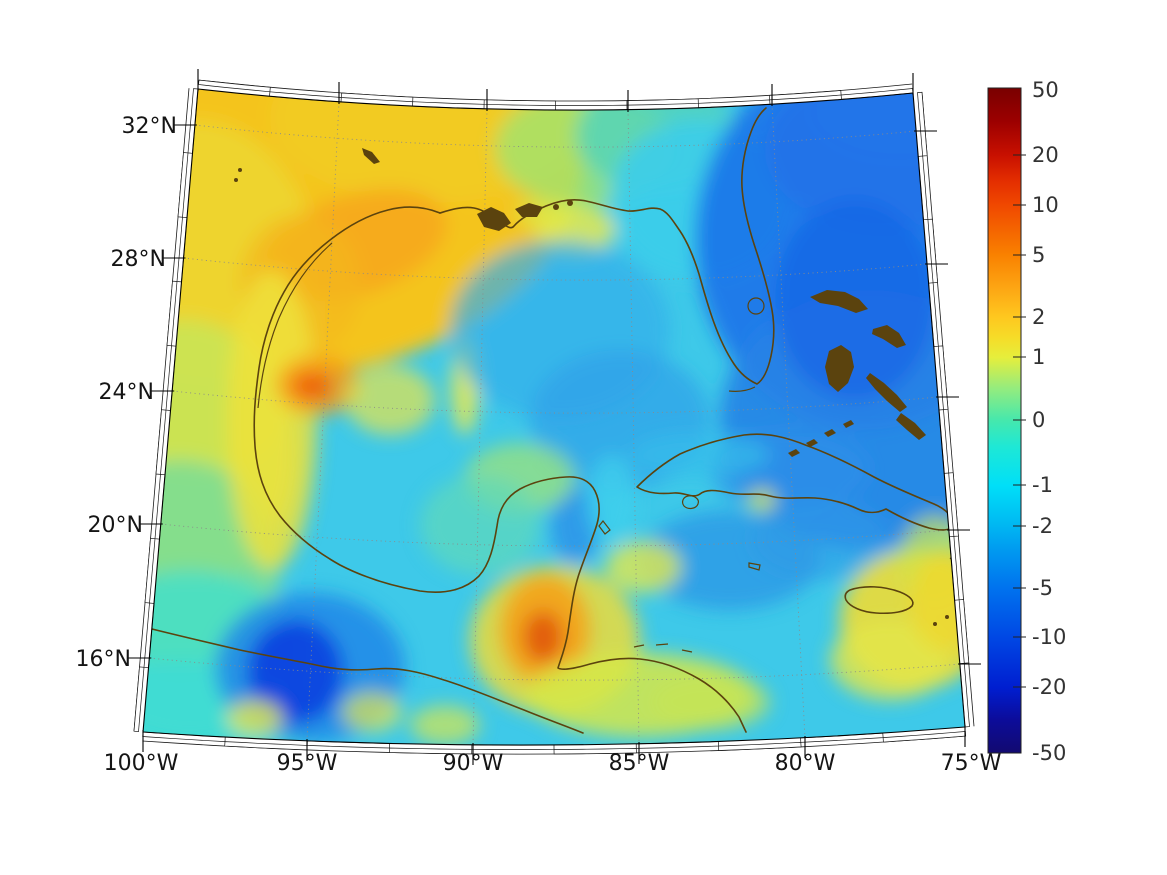  I want to click on texas-barrier-islands, so click(295, 325).